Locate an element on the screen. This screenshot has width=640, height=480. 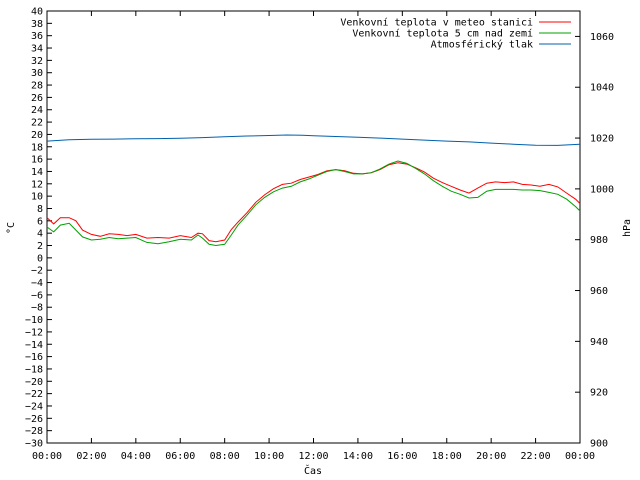
y2-tick-label: 920 is located at coordinates (599, 393).